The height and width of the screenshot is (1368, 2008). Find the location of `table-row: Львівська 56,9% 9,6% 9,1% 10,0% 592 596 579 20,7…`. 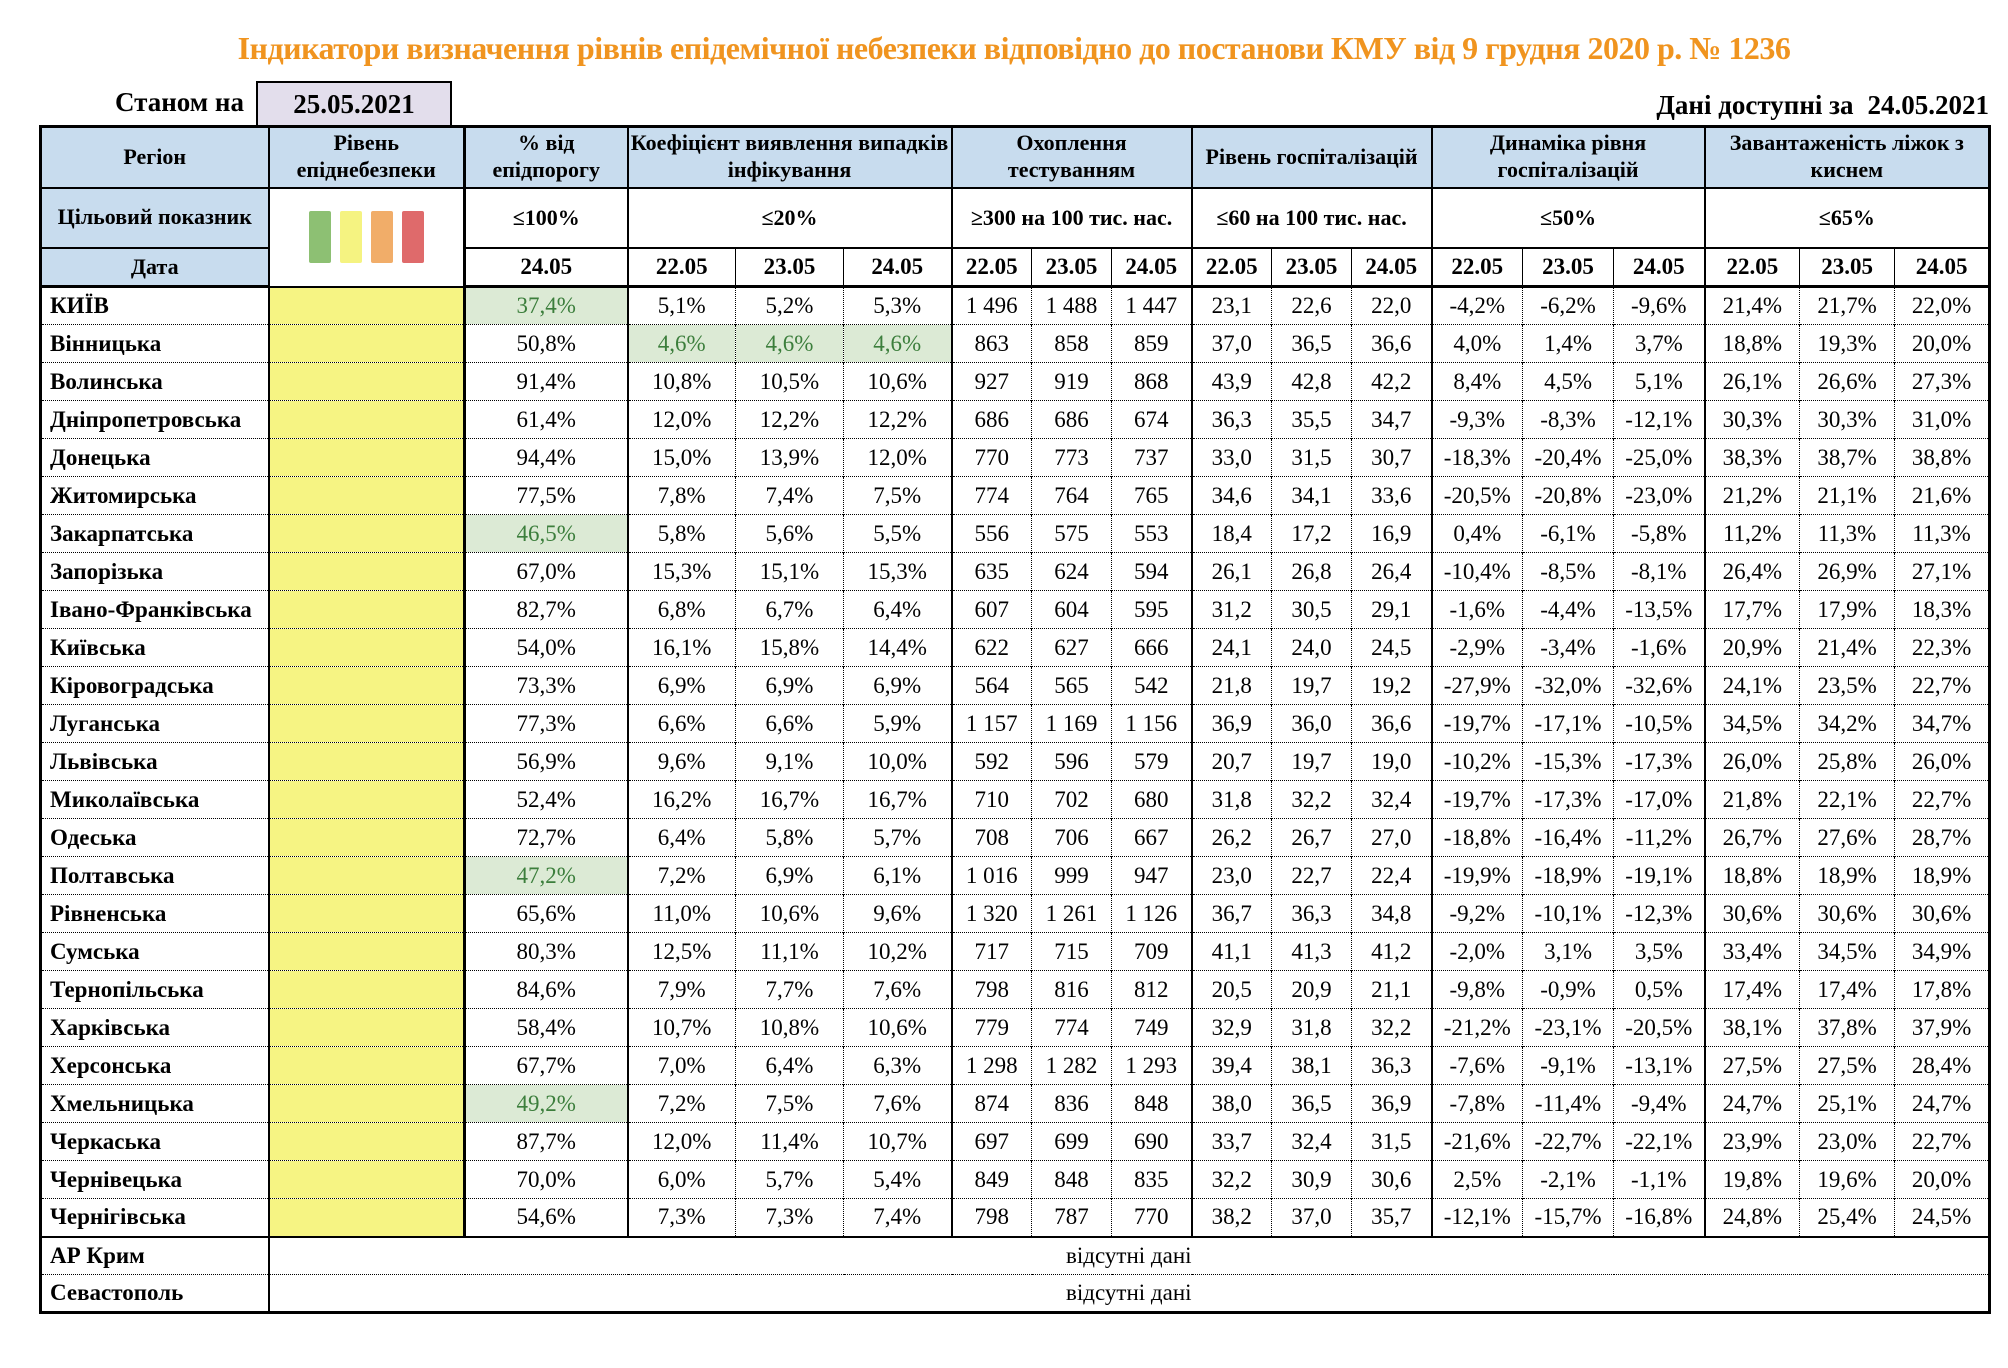

table-row: Львівська 56,9% 9,6% 9,1% 10,0% 592 596 579 20,7… is located at coordinates (1015, 761).